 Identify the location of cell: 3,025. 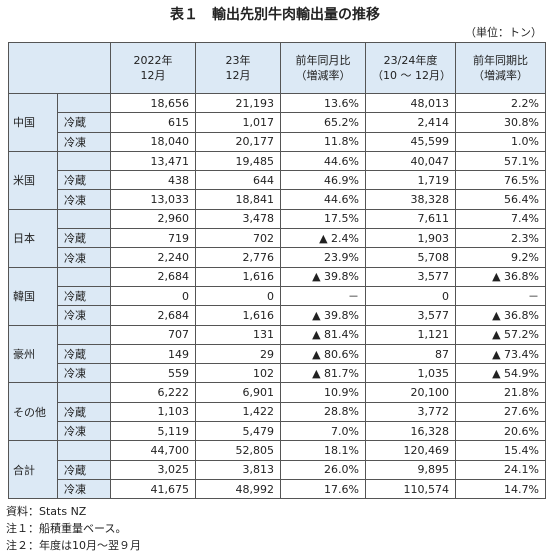
(153, 469).